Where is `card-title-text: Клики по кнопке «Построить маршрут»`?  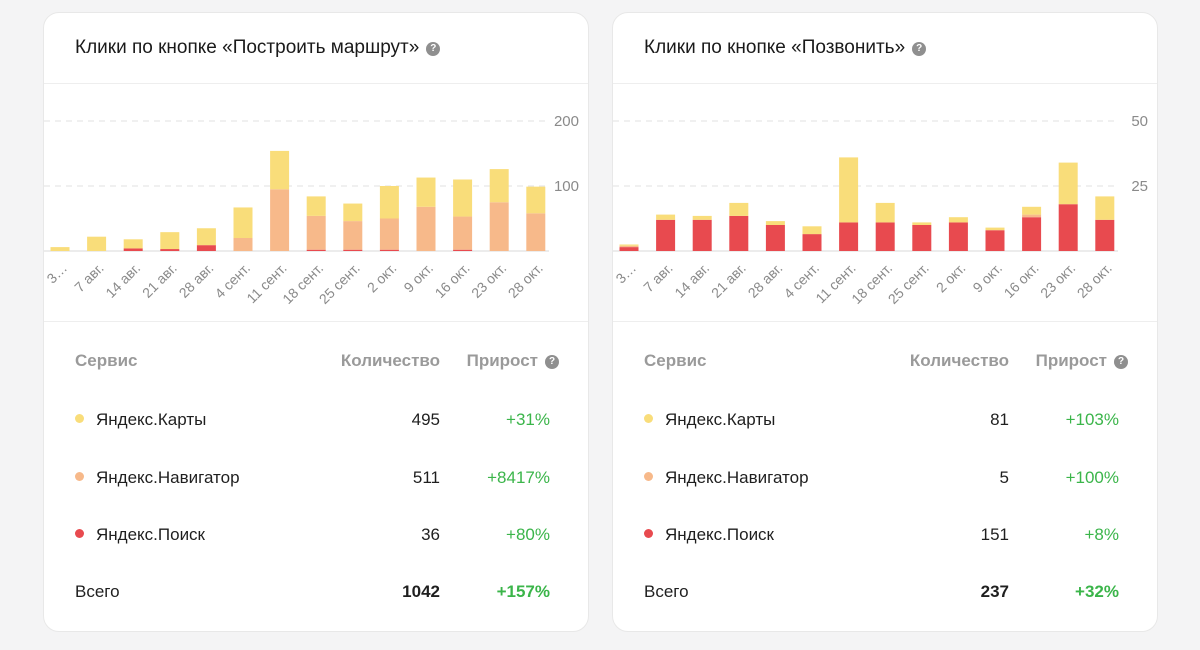
card-title-text: Клики по кнопке «Построить маршрут» is located at coordinates (247, 47).